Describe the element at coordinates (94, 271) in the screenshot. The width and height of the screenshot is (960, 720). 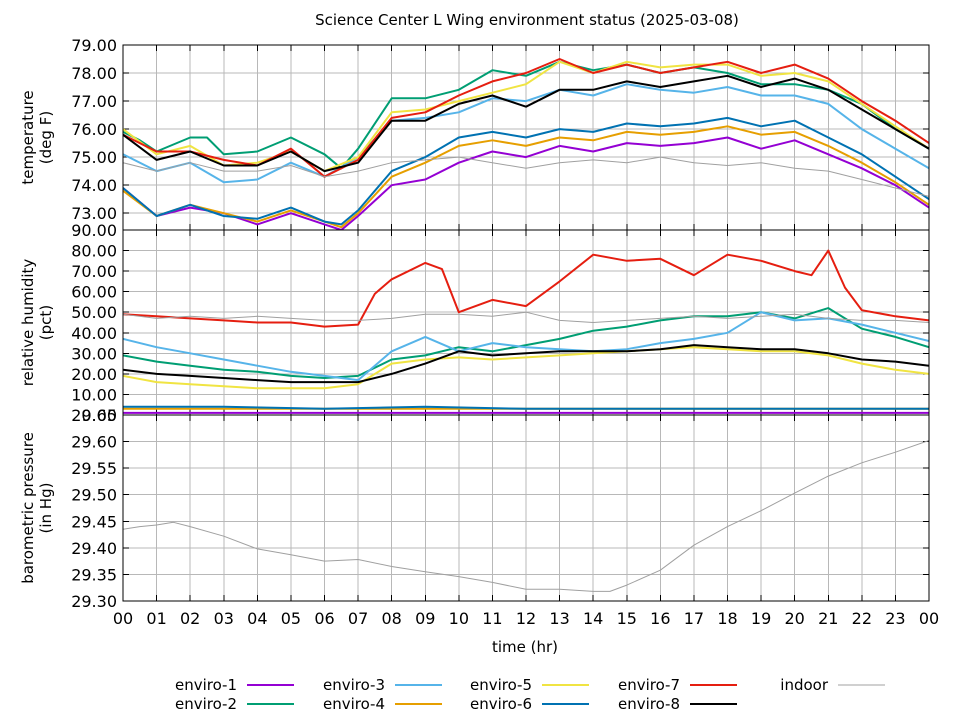
I see `y-tick-label: 70.00` at that location.